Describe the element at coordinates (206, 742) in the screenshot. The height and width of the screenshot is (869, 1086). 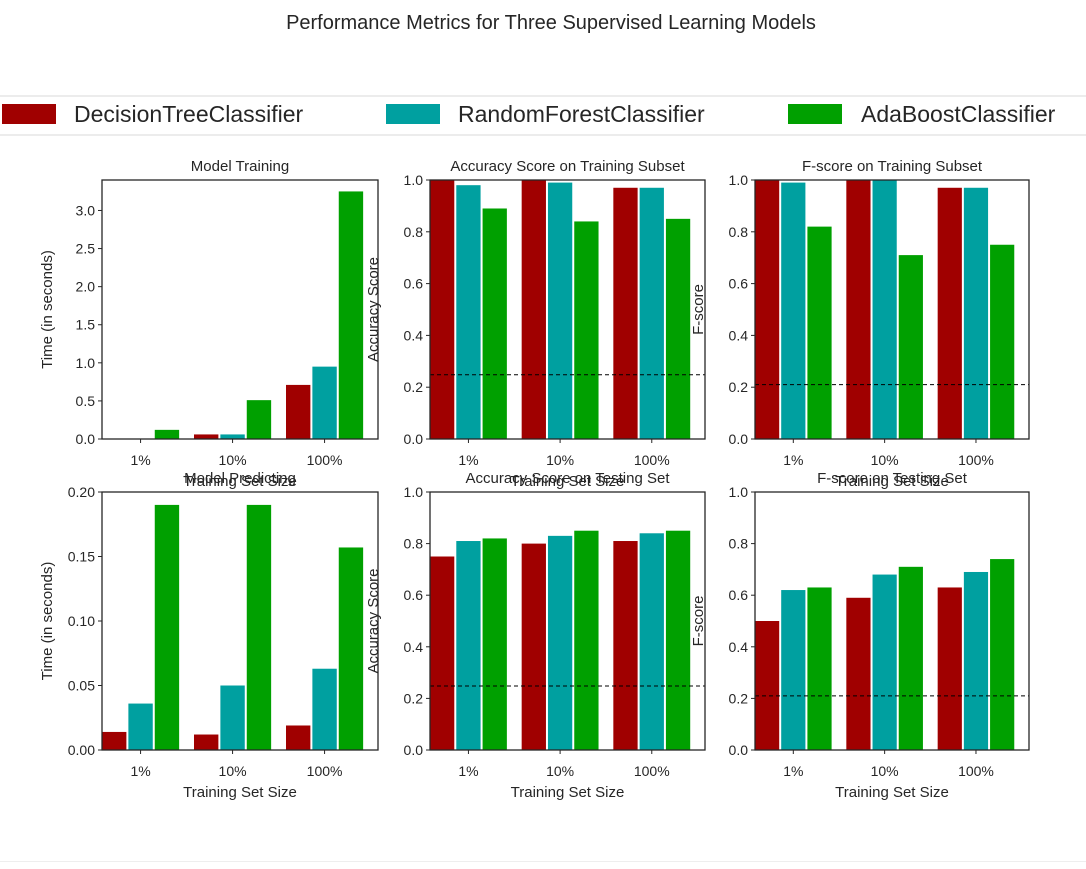
I see `bar-p3-s0-c1` at that location.